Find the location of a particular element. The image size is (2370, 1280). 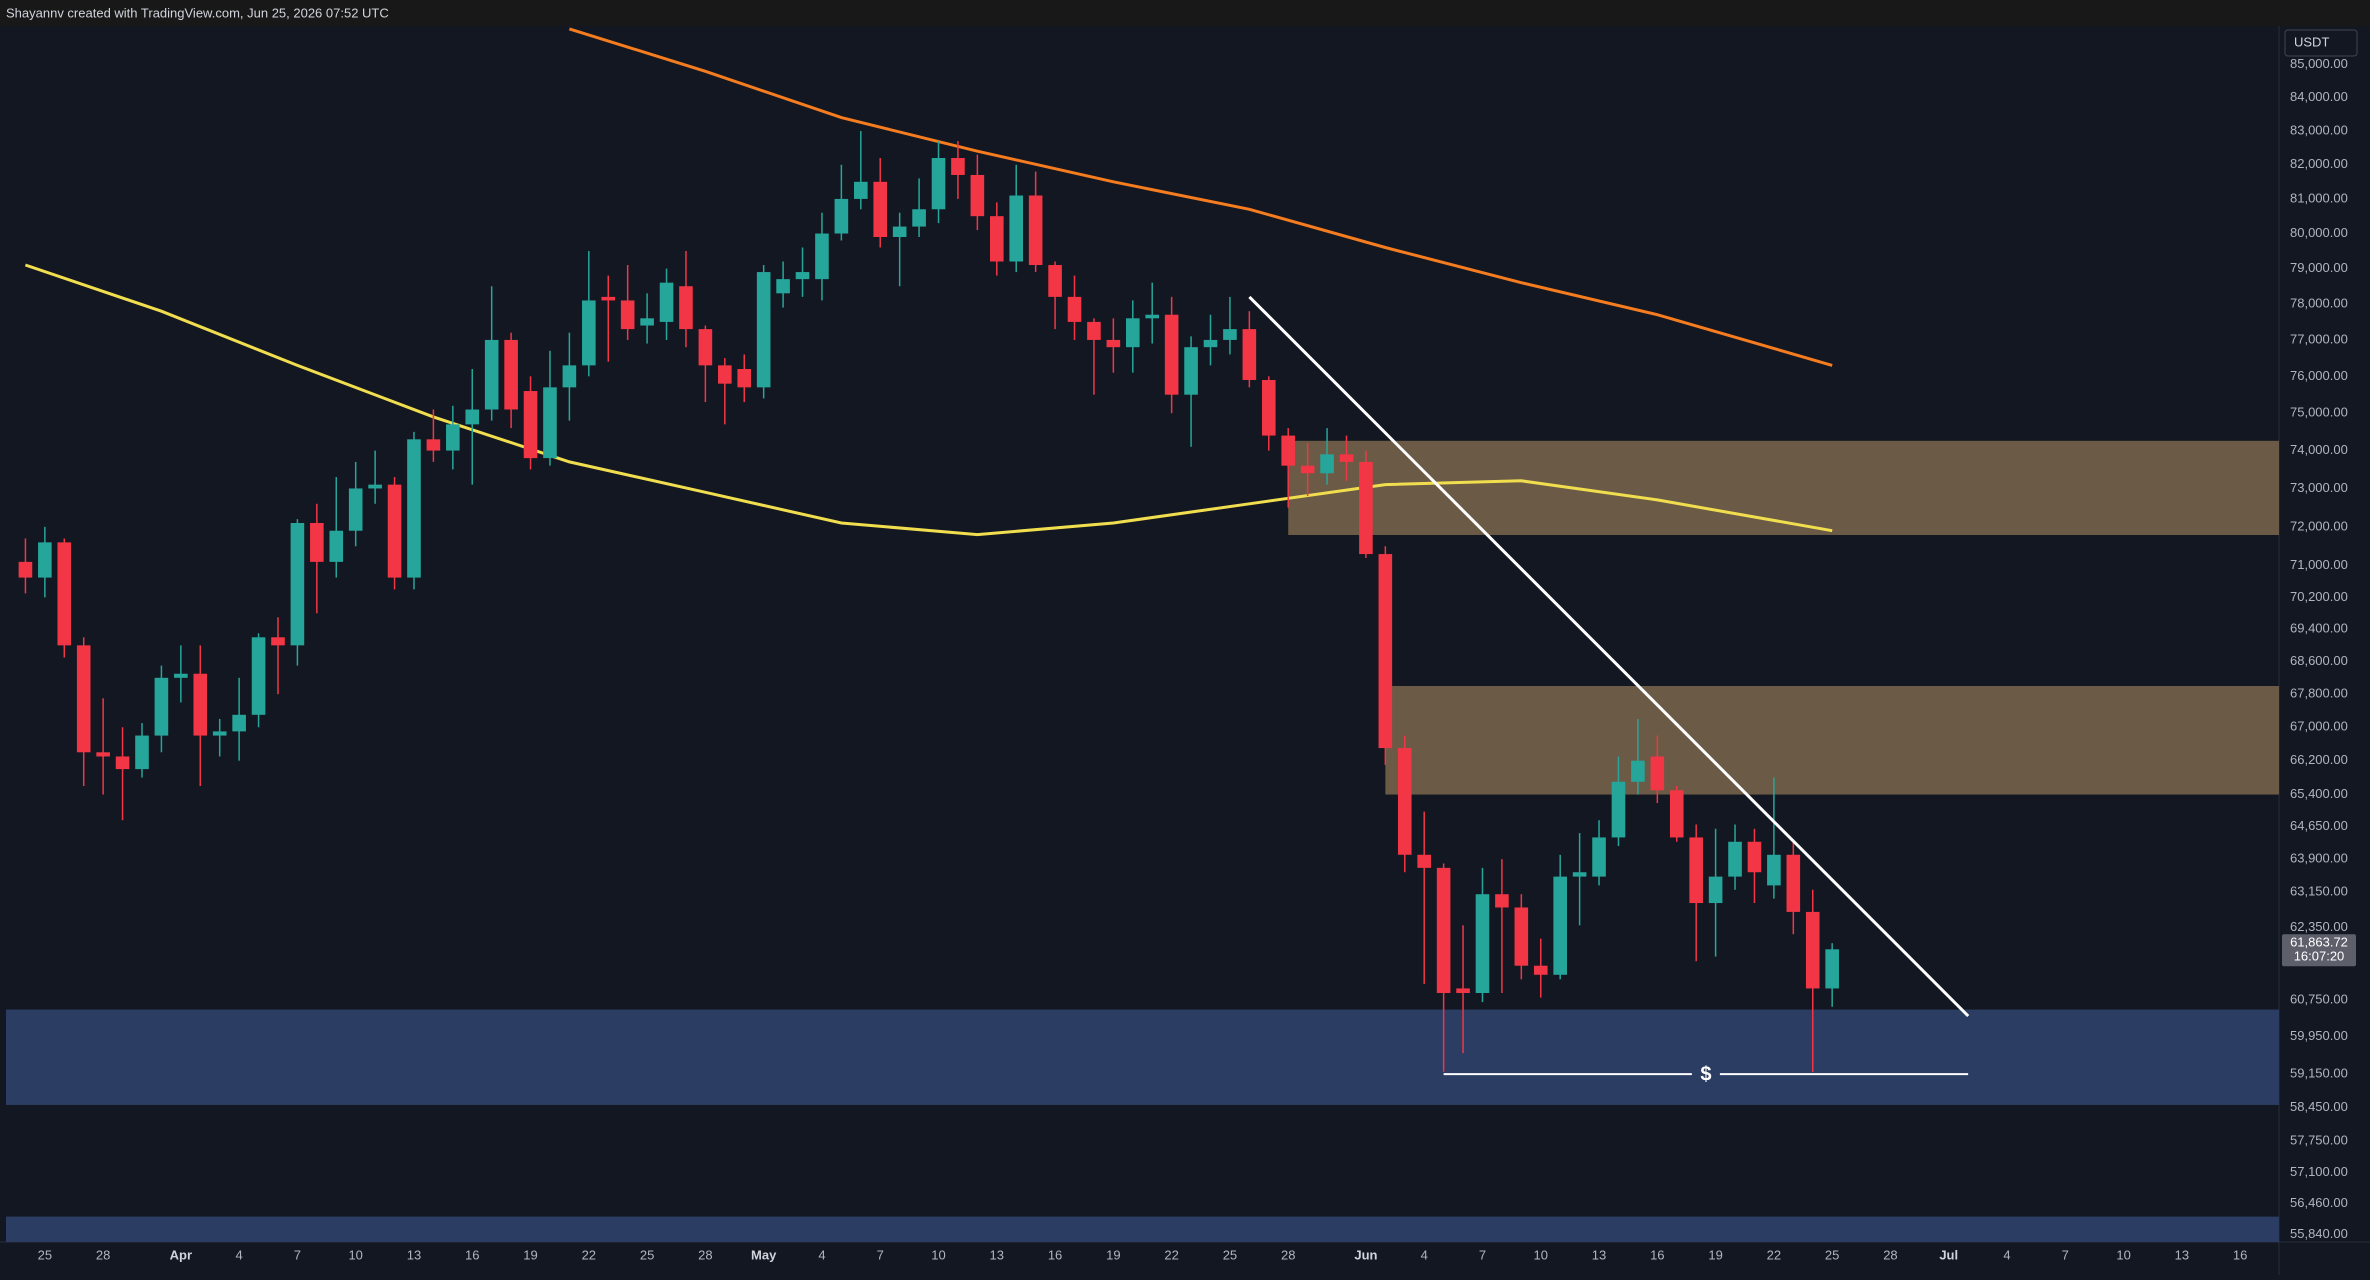

y-tick-label: 79,000.00 is located at coordinates (2319, 267).